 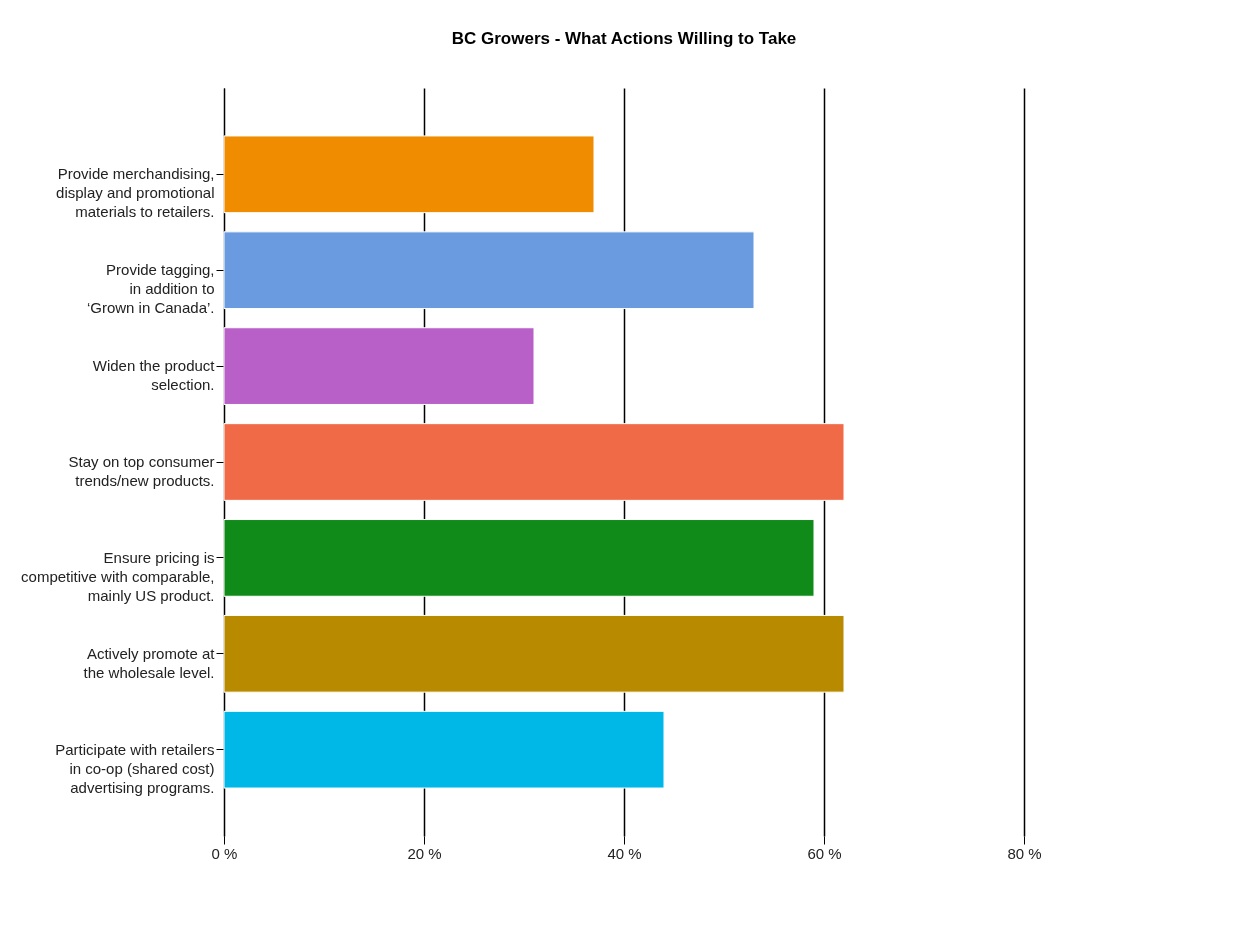 I want to click on y-tick-label: Participate with retailers in co-op (shared cost) advertising programs., so click(x=135, y=768).